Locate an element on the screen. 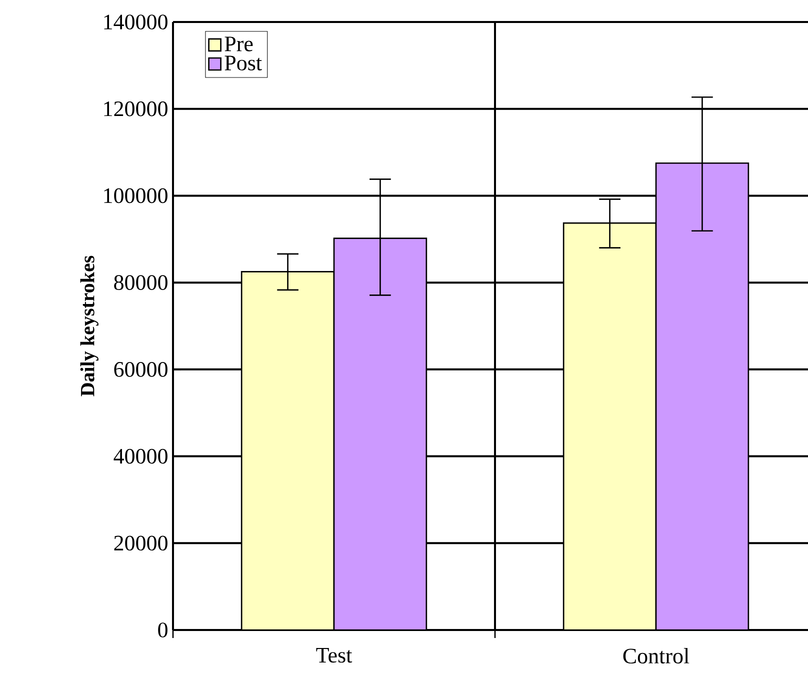  y-tick-label: 0 is located at coordinates (163, 630).